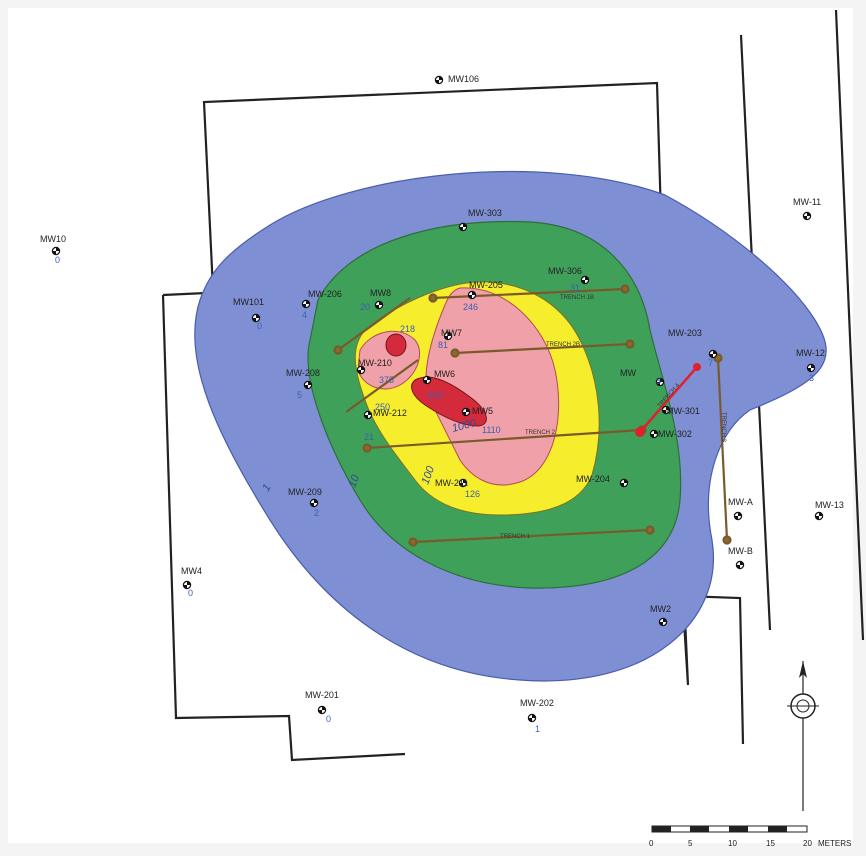 The image size is (866, 856). Describe the element at coordinates (305, 492) in the screenshot. I see `well-label: MW-209` at that location.